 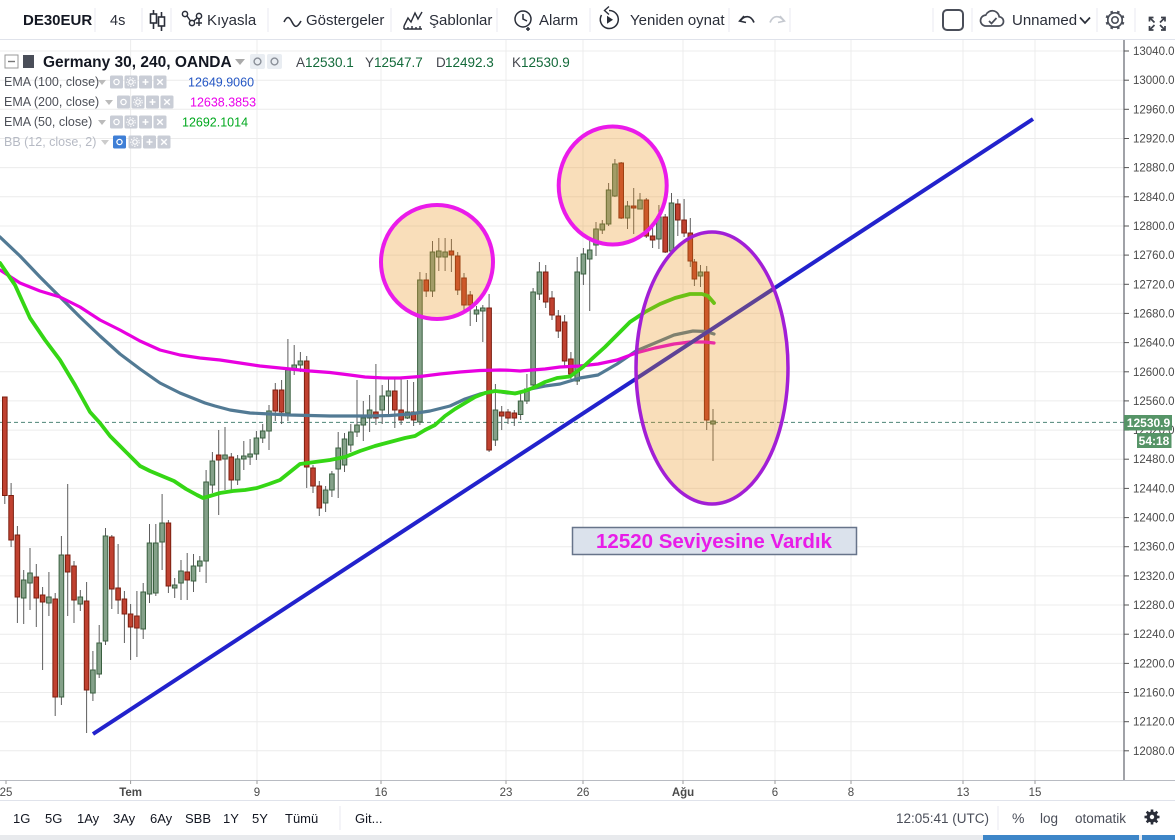 What do you see at coordinates (1049, 818) in the screenshot?
I see `svg-text: log` at bounding box center [1049, 818].